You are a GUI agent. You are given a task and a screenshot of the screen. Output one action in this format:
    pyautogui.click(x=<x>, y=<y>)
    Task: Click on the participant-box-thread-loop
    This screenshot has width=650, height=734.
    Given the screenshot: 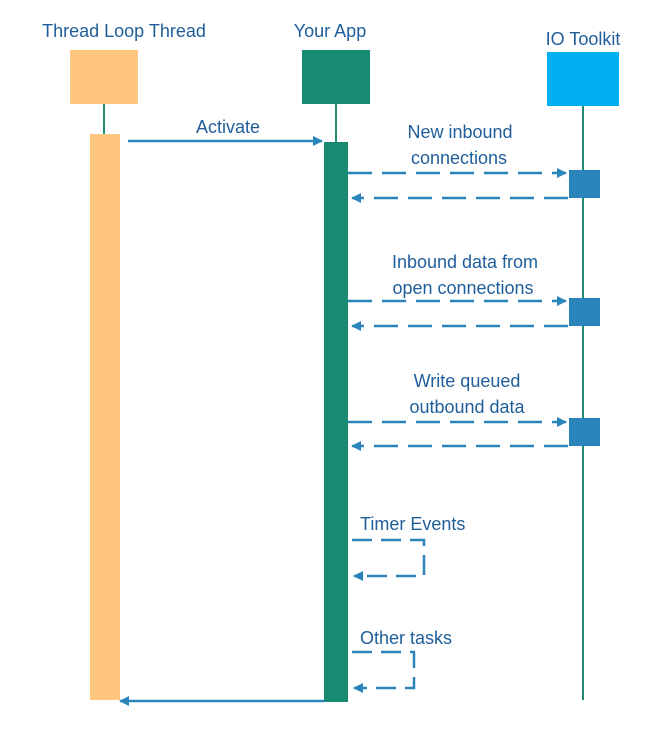 What is the action you would take?
    pyautogui.click(x=104, y=77)
    